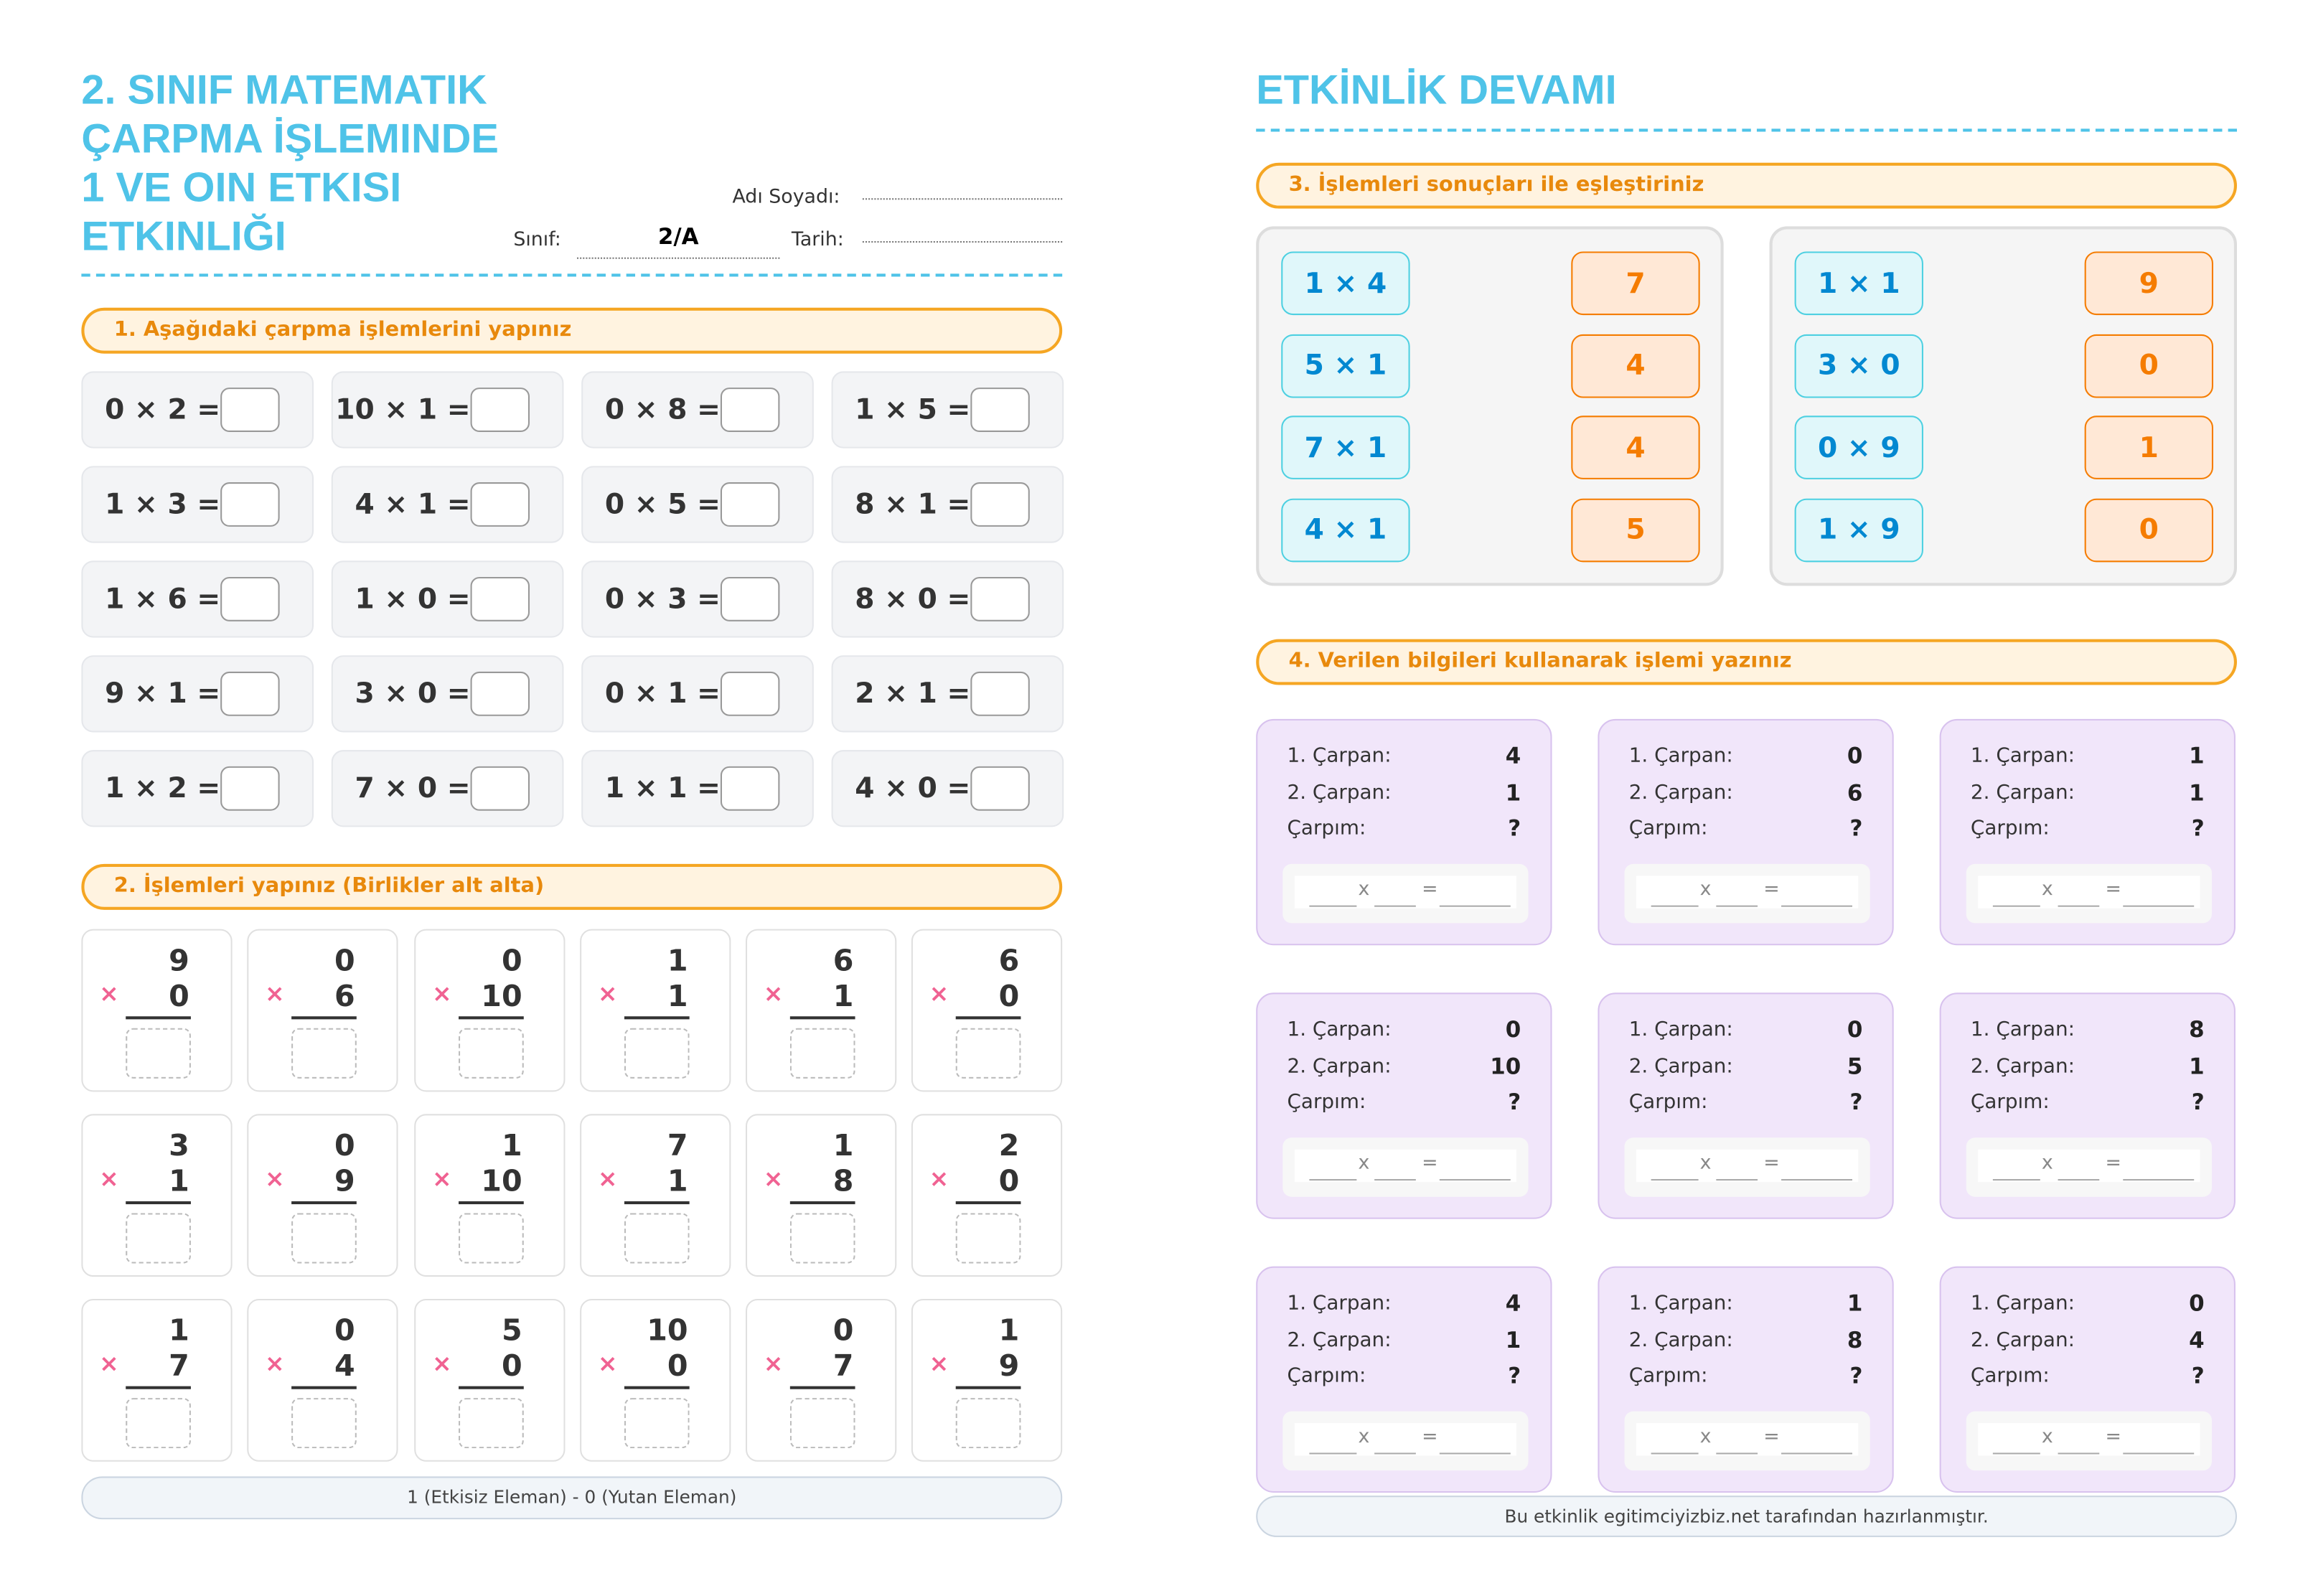 Image resolution: width=2308 pixels, height=1596 pixels. What do you see at coordinates (2087, 1105) in the screenshot?
I see `info-card: 1. Çarpan: 8 2. Çarpan: 1 Çarpım:? x =` at bounding box center [2087, 1105].